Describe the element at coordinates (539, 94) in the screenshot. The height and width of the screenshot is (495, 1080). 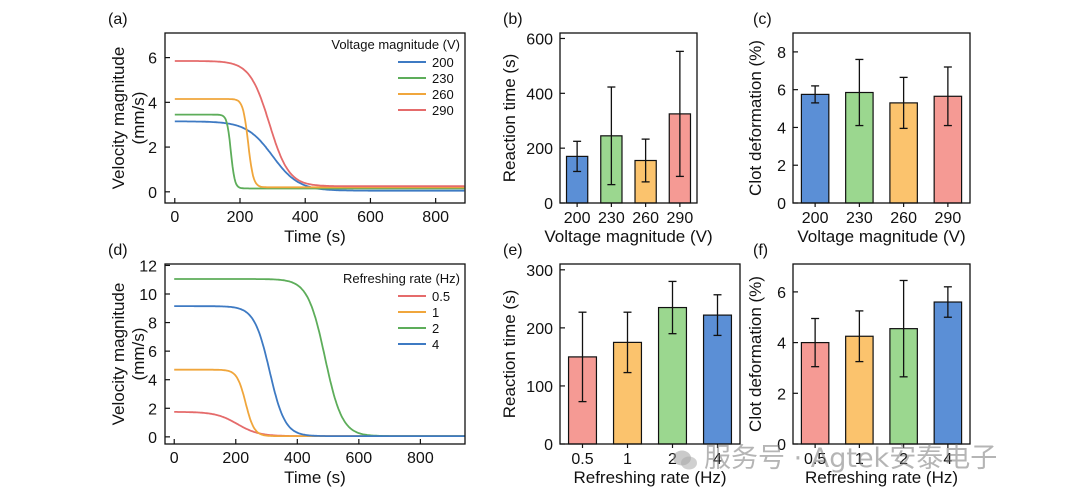
I see `y-tick-label: 400` at that location.